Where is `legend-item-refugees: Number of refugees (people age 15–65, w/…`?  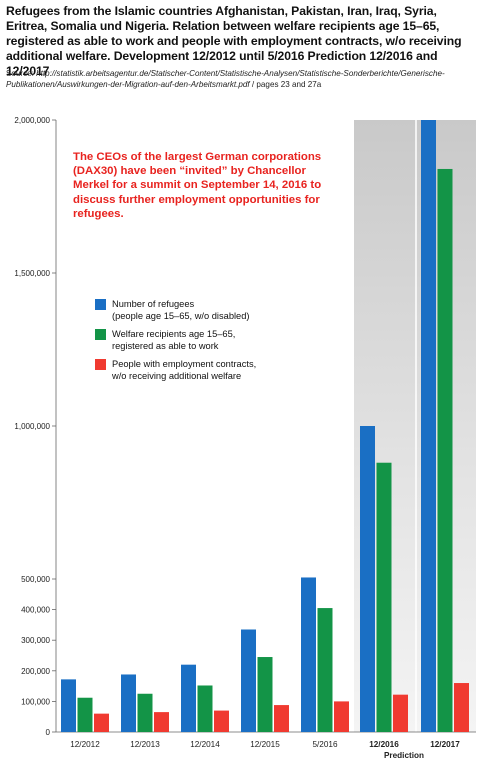
legend-item-refugees: Number of refugees (people age 15–65, w/… is located at coordinates (210, 310).